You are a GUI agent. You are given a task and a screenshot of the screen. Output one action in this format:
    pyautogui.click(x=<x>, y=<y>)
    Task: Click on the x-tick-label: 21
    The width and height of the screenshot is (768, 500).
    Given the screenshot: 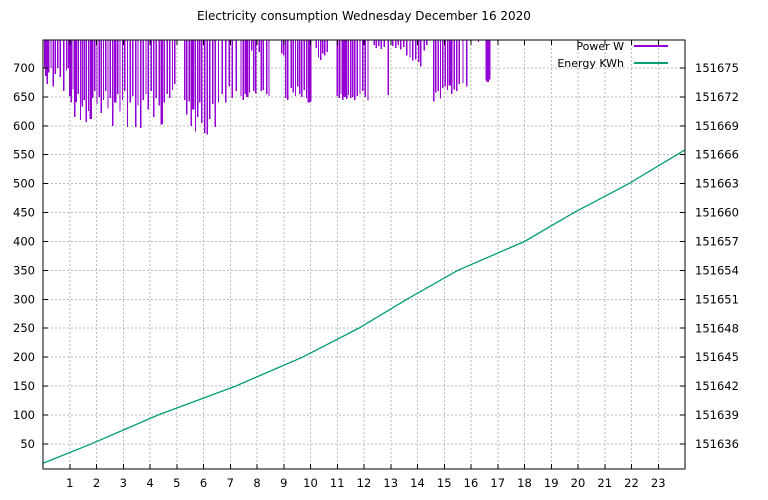 What is the action you would take?
    pyautogui.click(x=604, y=483)
    